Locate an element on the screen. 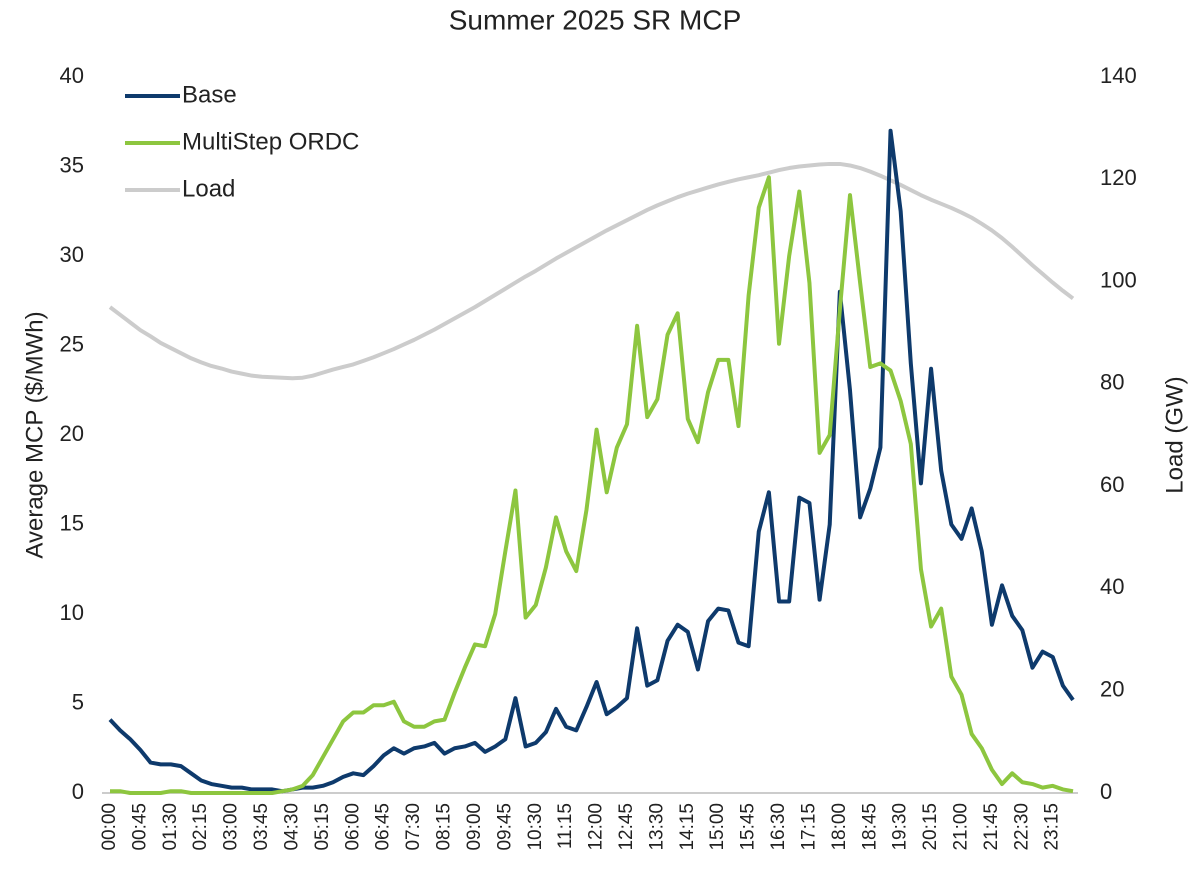  y2-tick-label: 20 is located at coordinates (1112, 689).